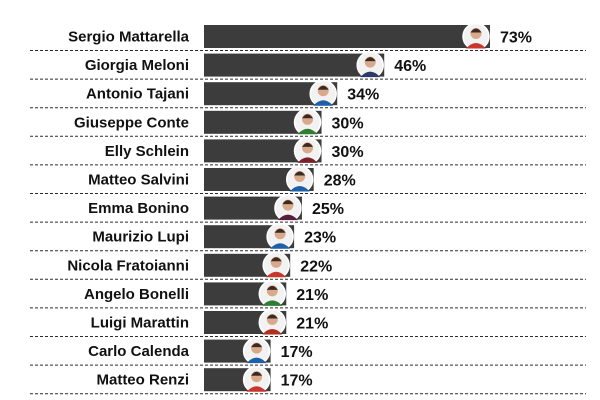 This screenshot has width=600, height=400. What do you see at coordinates (137, 65) in the screenshot?
I see `category-label: Giorgia Meloni` at bounding box center [137, 65].